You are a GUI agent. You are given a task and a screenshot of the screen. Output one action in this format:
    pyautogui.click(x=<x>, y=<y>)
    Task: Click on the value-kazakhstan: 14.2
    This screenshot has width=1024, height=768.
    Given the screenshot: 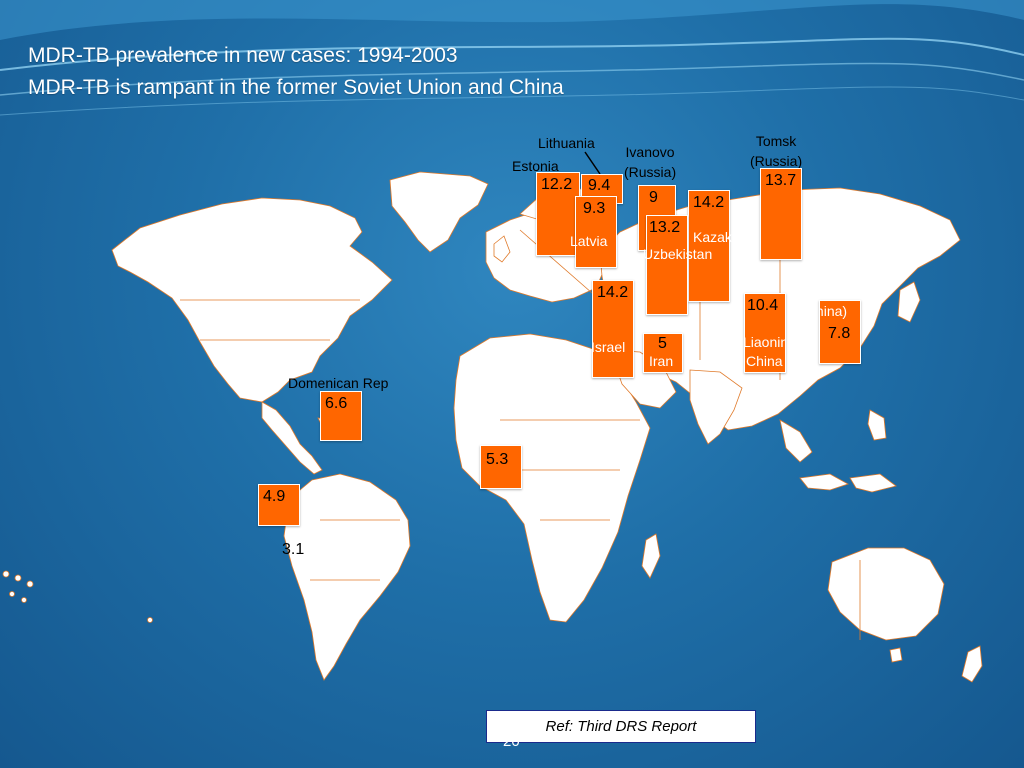 What is the action you would take?
    pyautogui.click(x=709, y=202)
    